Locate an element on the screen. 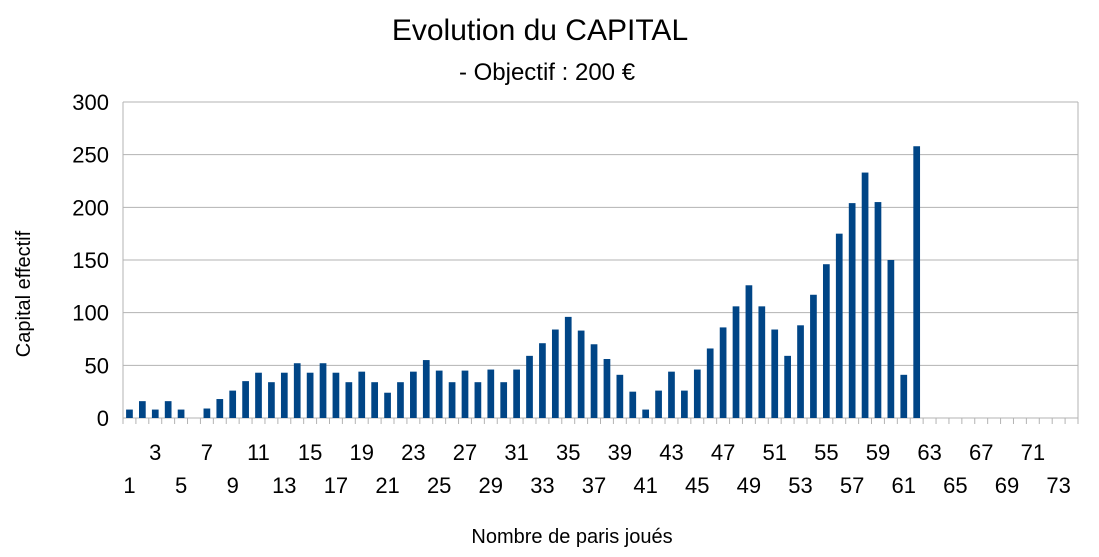 The height and width of the screenshot is (557, 1099). y-tick-label: 0 is located at coordinates (103, 418).